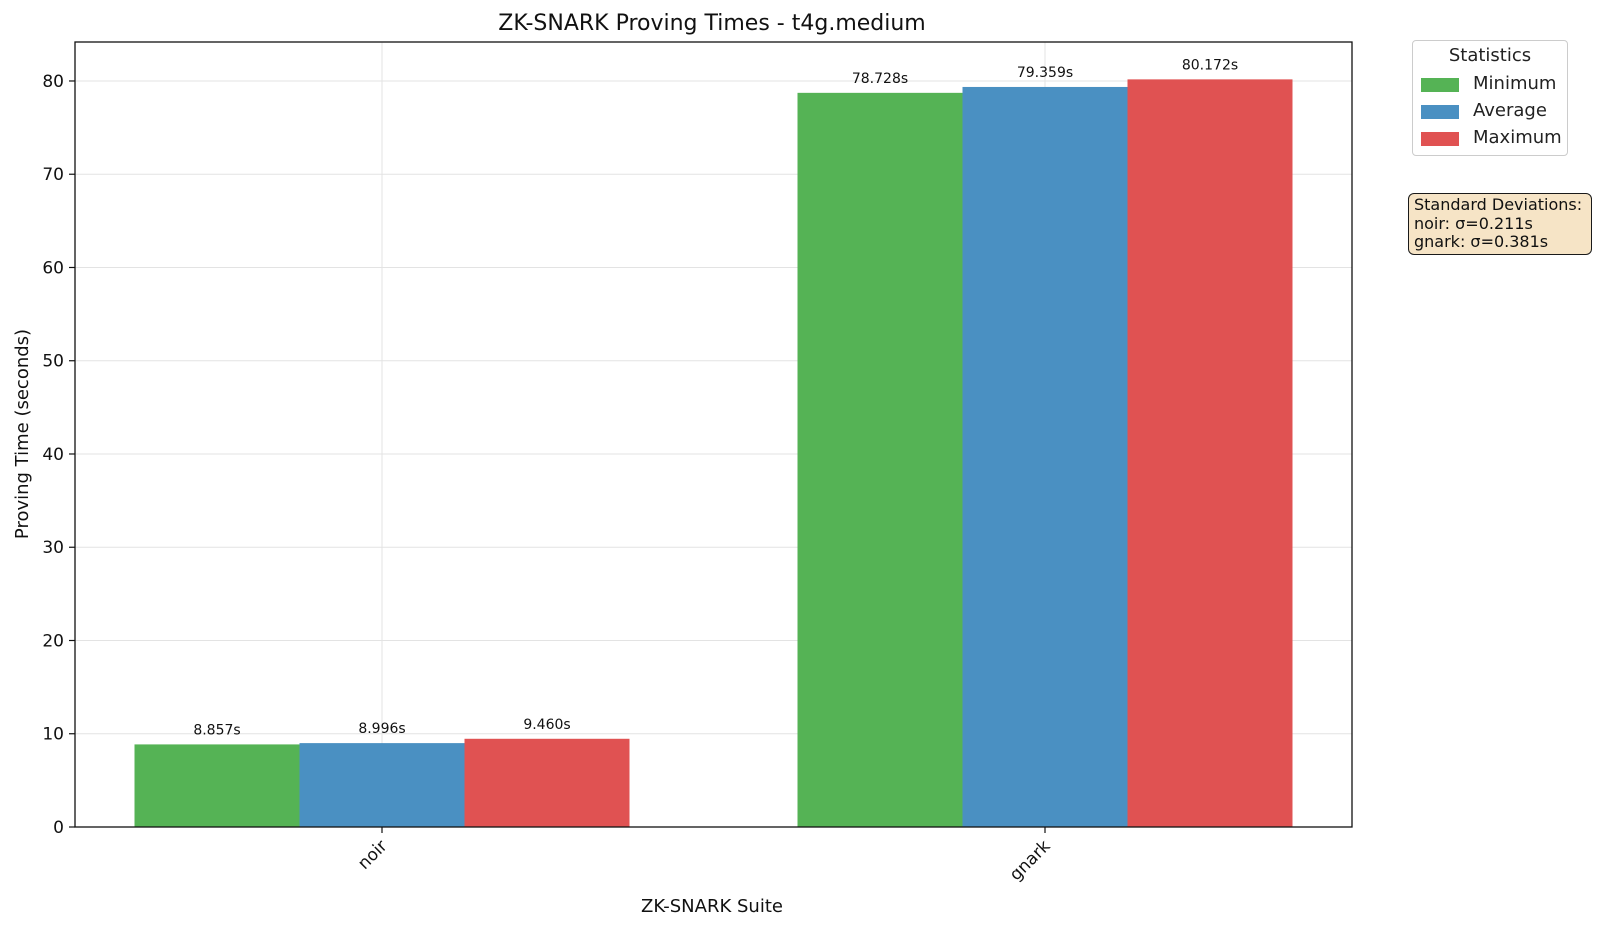 The height and width of the screenshot is (927, 1600). I want to click on x-tick-label-gnark: gnark, so click(1030, 860).